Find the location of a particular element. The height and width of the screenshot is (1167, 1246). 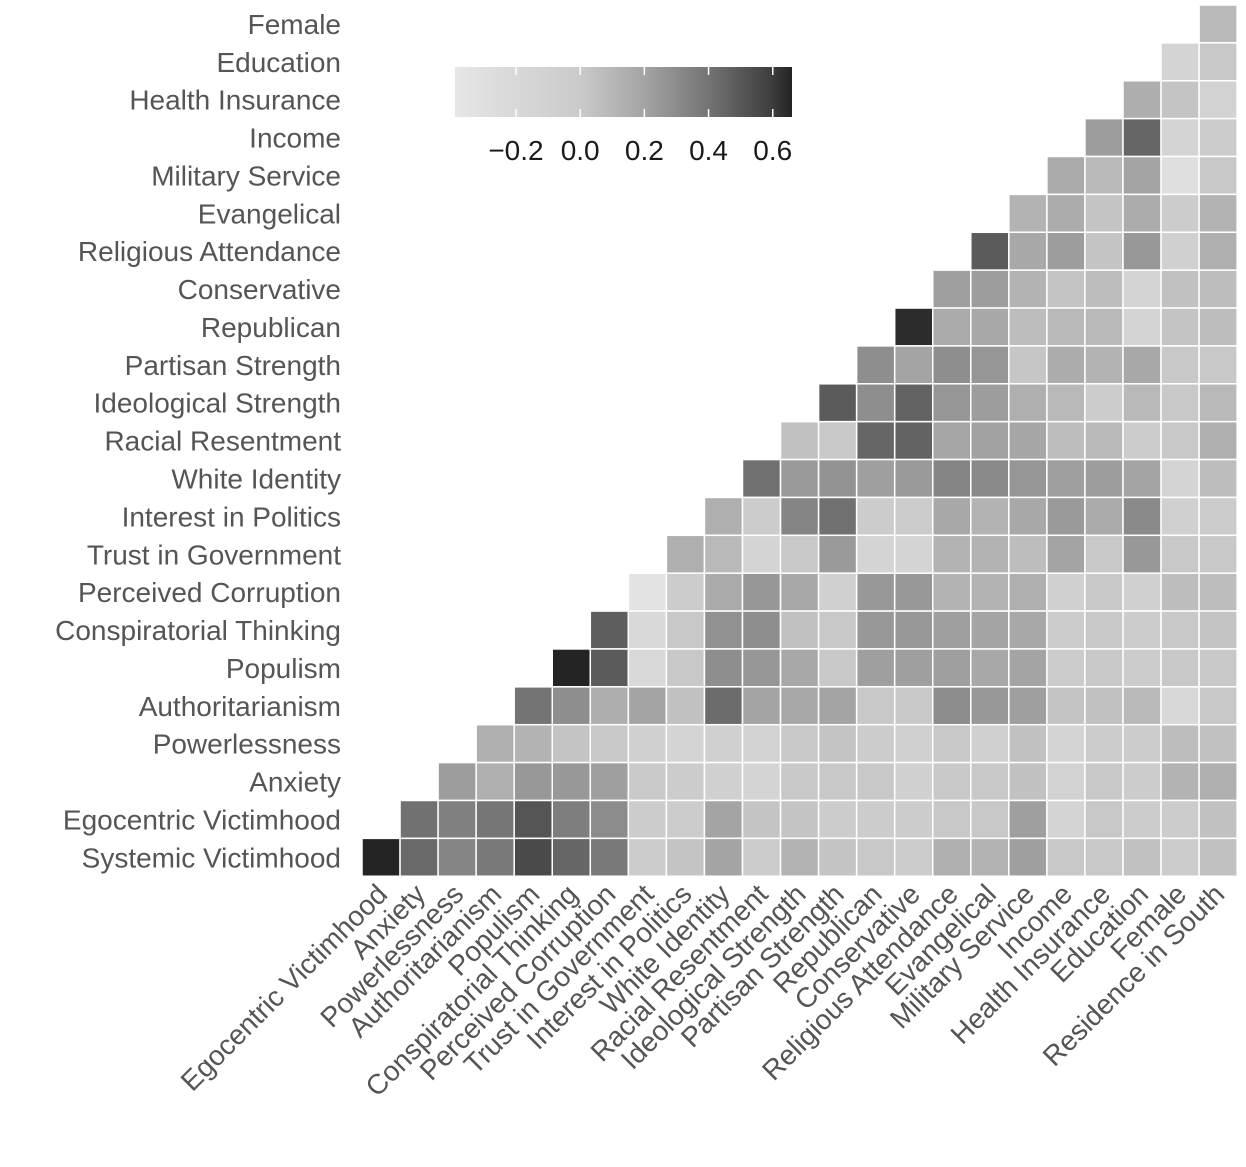

row-label: Systemic Victimhood is located at coordinates (211, 857).